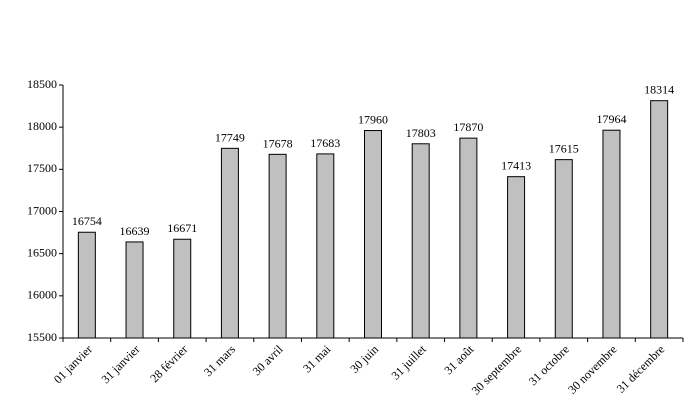 This screenshot has height=420, width=700. What do you see at coordinates (459, 360) in the screenshot?
I see `x-tick-label: 31 août` at bounding box center [459, 360].